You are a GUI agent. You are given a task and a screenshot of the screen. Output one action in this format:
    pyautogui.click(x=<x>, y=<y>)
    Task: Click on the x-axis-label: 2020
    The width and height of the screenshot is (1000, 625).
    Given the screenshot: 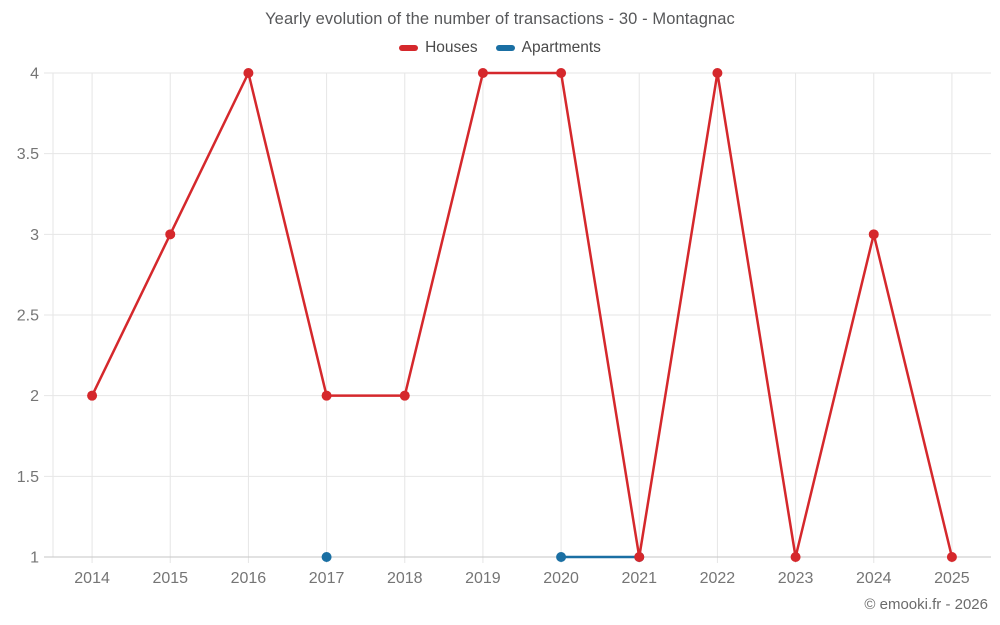 What is the action you would take?
    pyautogui.click(x=561, y=578)
    